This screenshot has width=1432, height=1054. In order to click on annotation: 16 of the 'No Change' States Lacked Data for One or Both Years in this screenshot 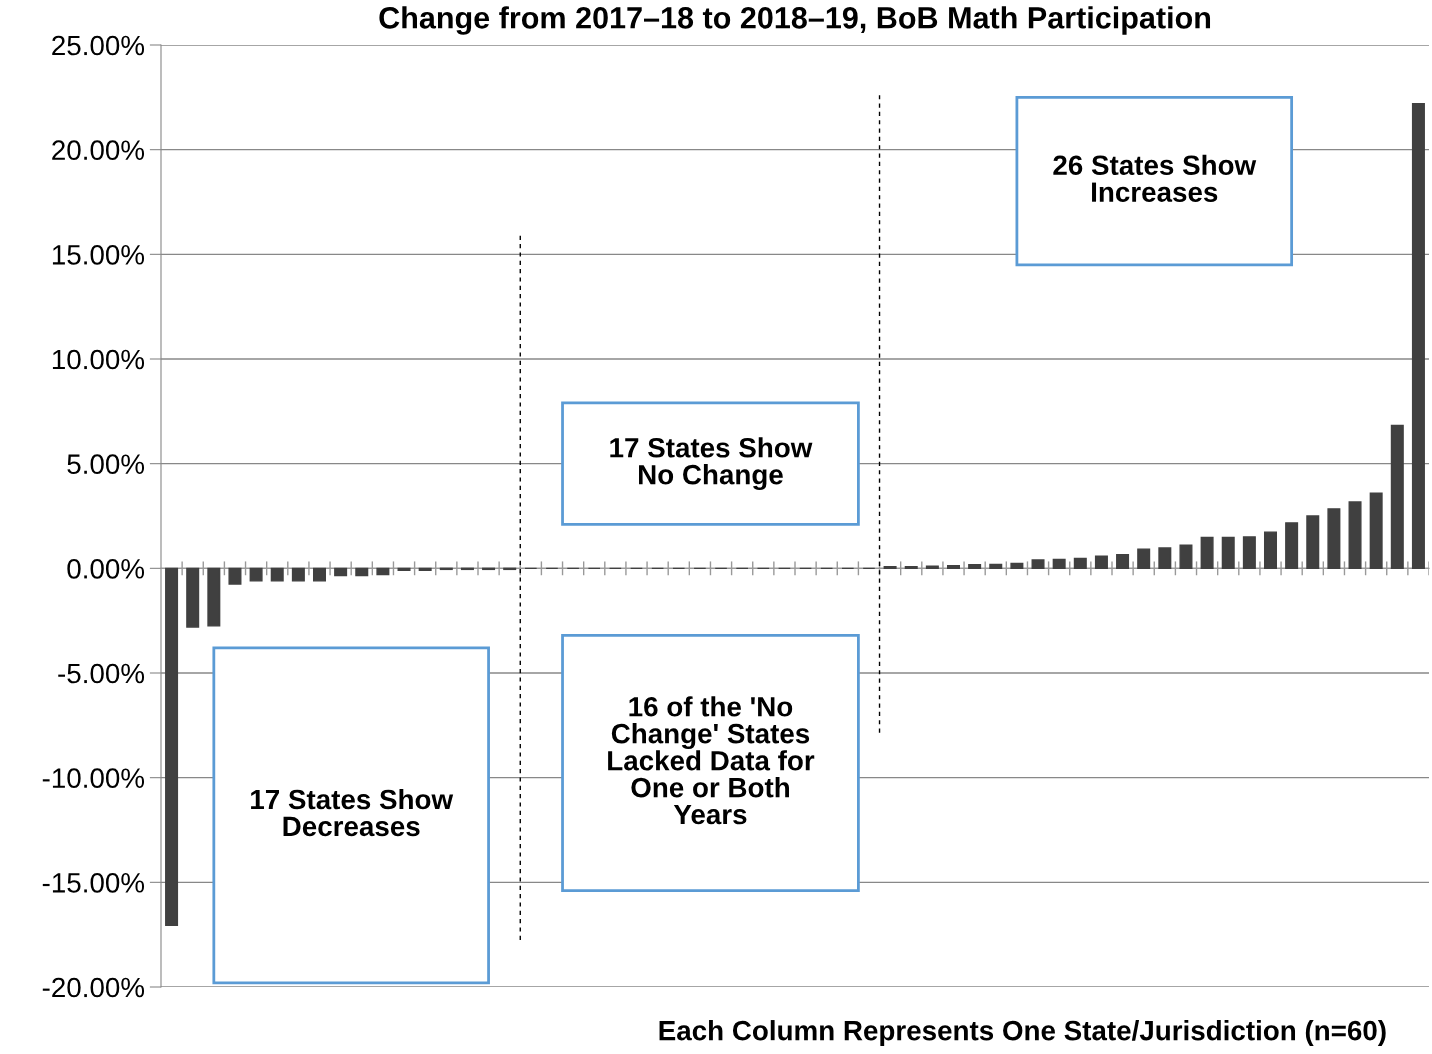, I will do `click(711, 760)`.